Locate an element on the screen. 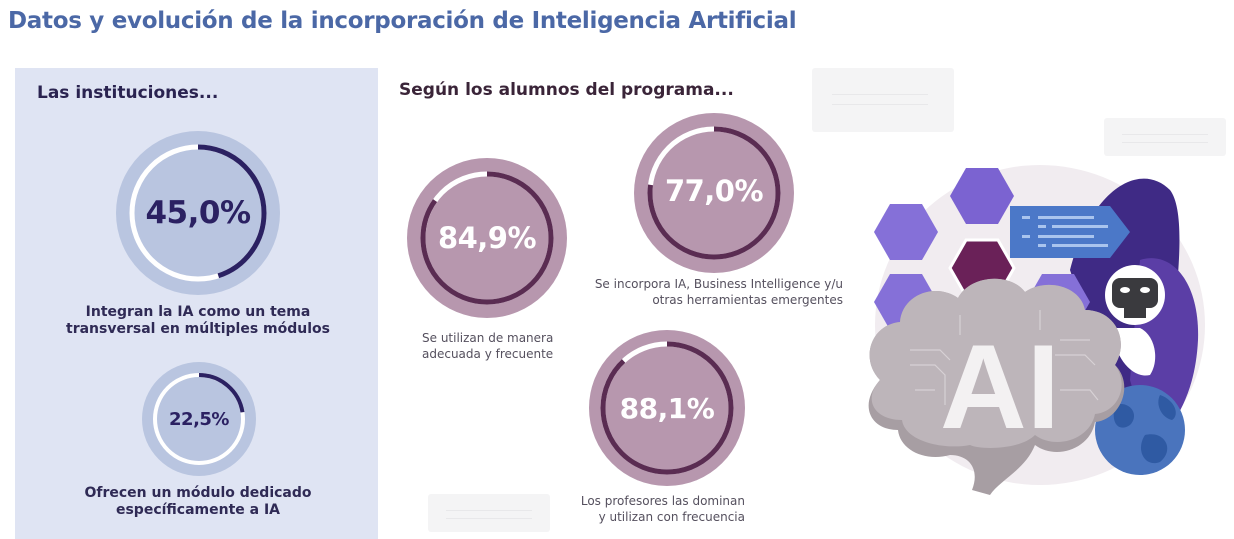  donut-institutions-dedicated-module: 22,5% is located at coordinates (199, 419).